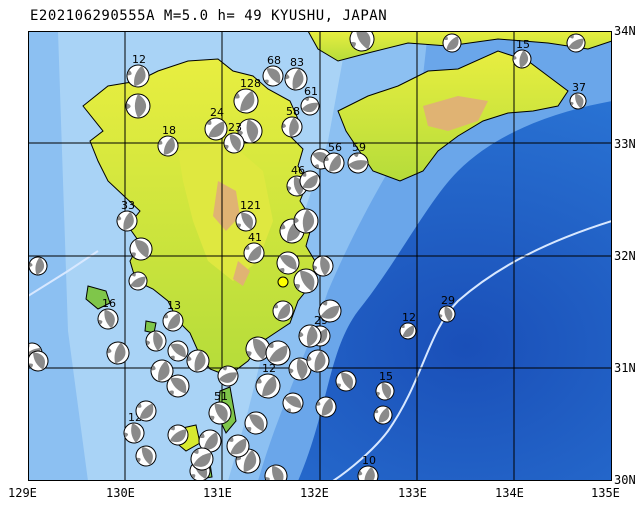  Describe the element at coordinates (335, 147) in the screenshot. I see `event-number-label: 56` at that location.